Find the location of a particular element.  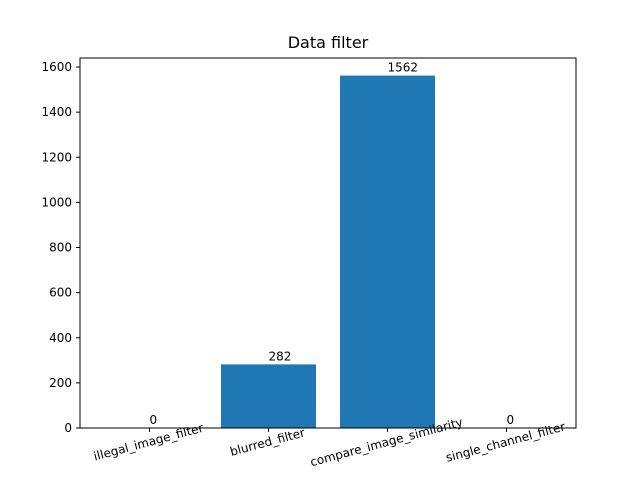

x-tick-label: blurred_filter is located at coordinates (268, 441).